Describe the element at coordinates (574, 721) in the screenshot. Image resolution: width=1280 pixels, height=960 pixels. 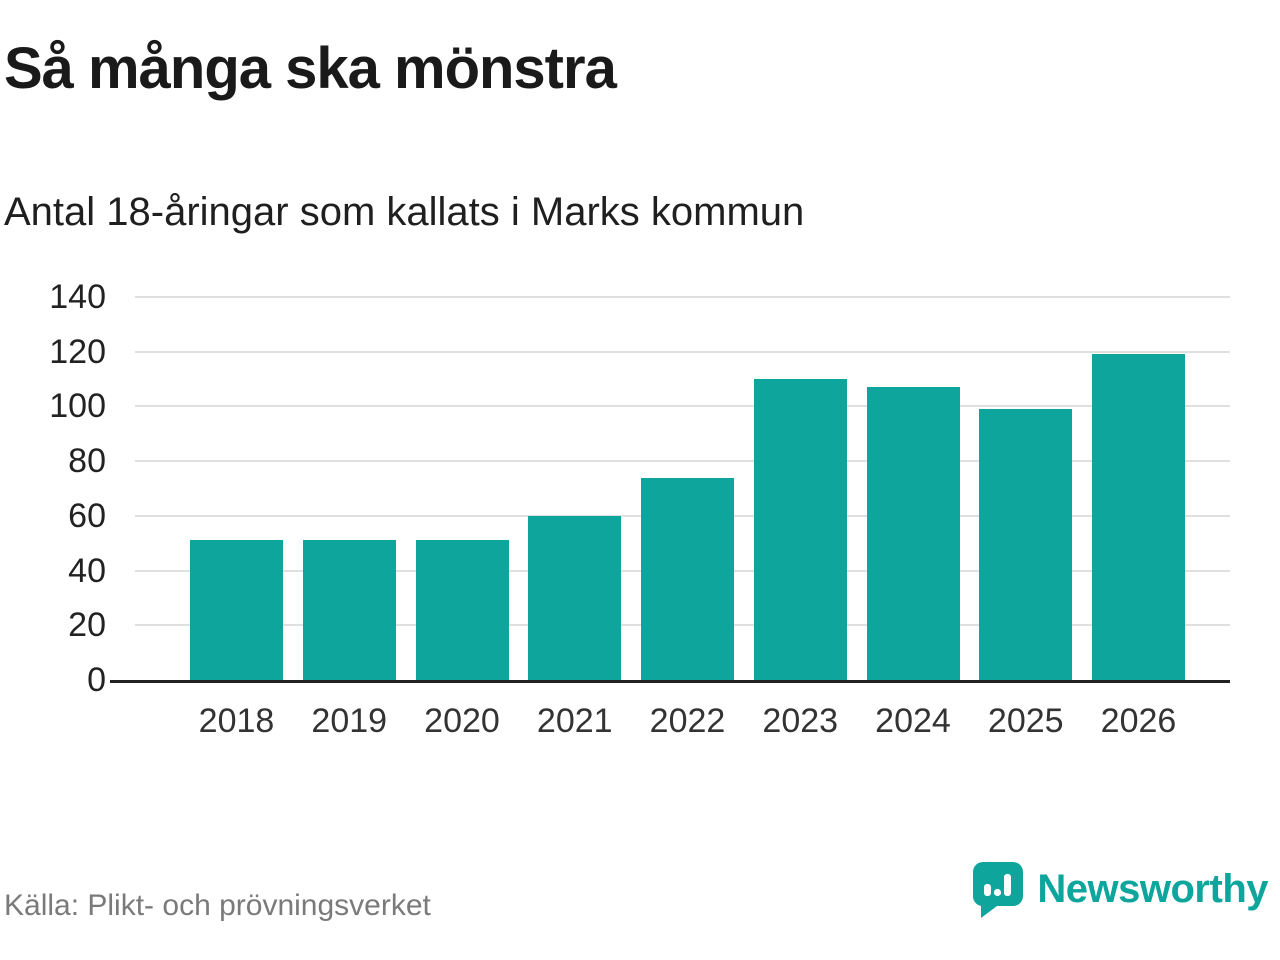
I see `x-axis-tick-label: 2021` at that location.